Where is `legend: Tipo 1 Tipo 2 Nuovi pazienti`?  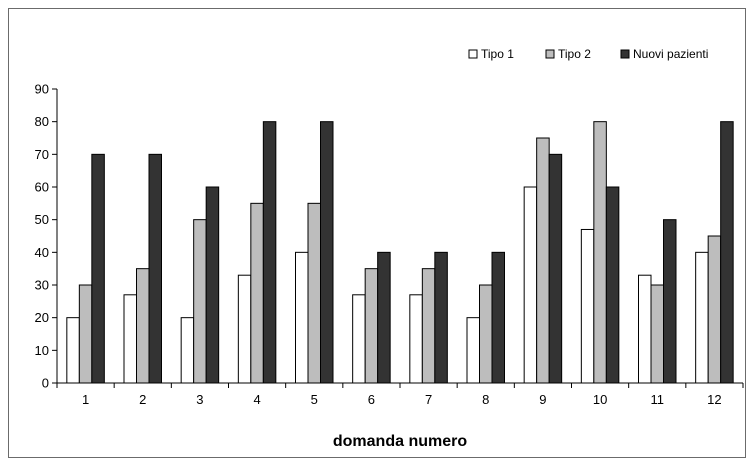 legend: Tipo 1 Tipo 2 Nuovi pazienti is located at coordinates (588, 54).